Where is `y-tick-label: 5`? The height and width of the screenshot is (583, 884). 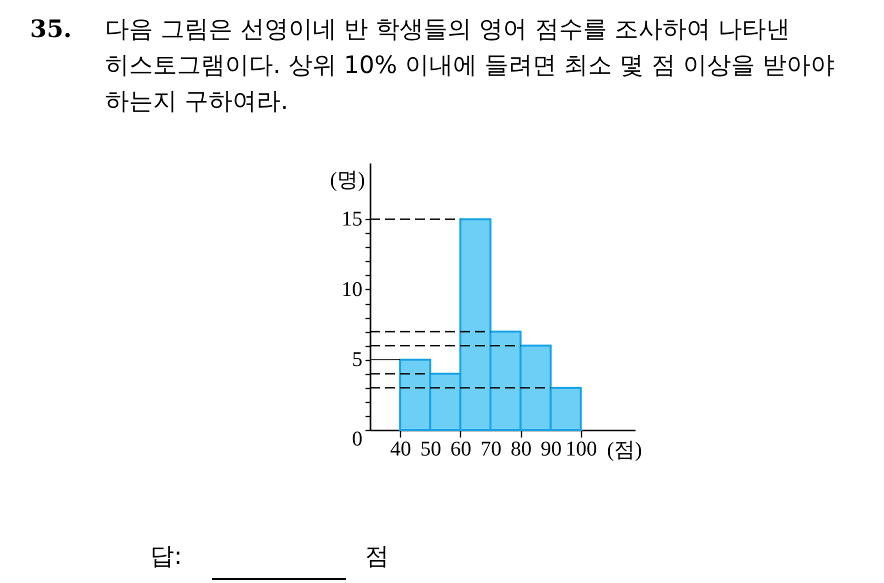 y-tick-label: 5 is located at coordinates (357, 359).